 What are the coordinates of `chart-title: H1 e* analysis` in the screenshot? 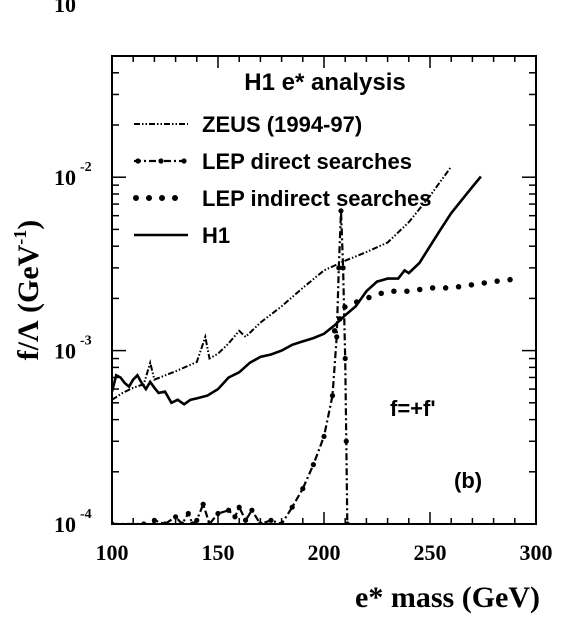 It's located at (324, 82).